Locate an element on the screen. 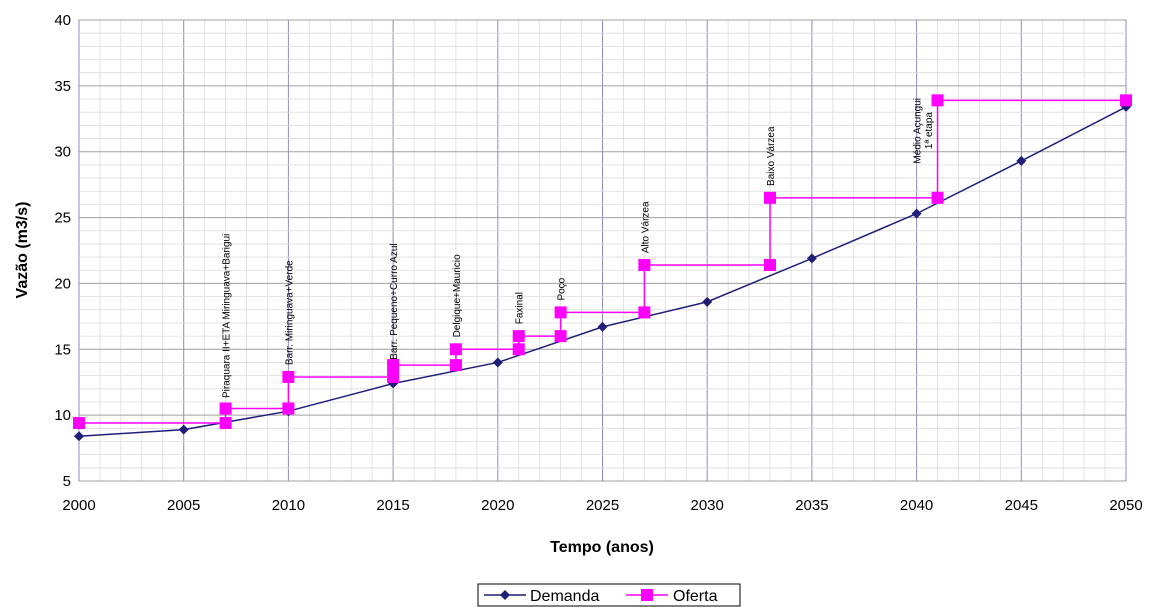  annotation-label: Delgique+Mauricio is located at coordinates (457, 296).